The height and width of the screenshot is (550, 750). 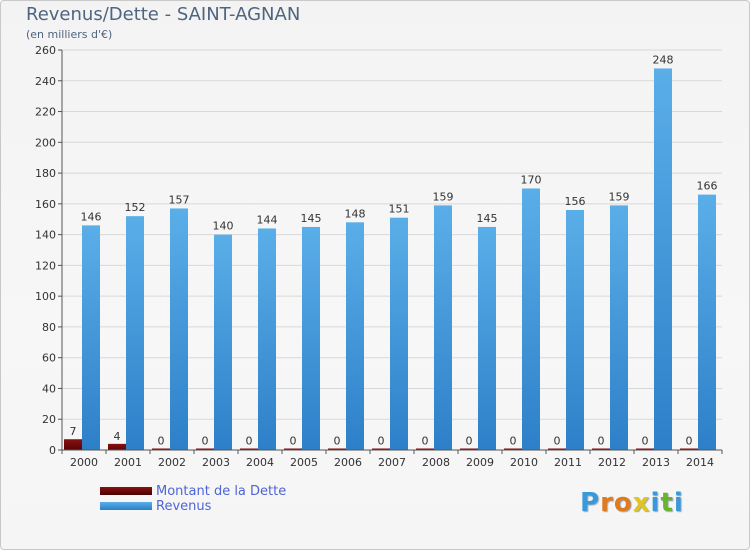 What do you see at coordinates (49, 419) in the screenshot?
I see `y-tick-label: 20` at bounding box center [49, 419].